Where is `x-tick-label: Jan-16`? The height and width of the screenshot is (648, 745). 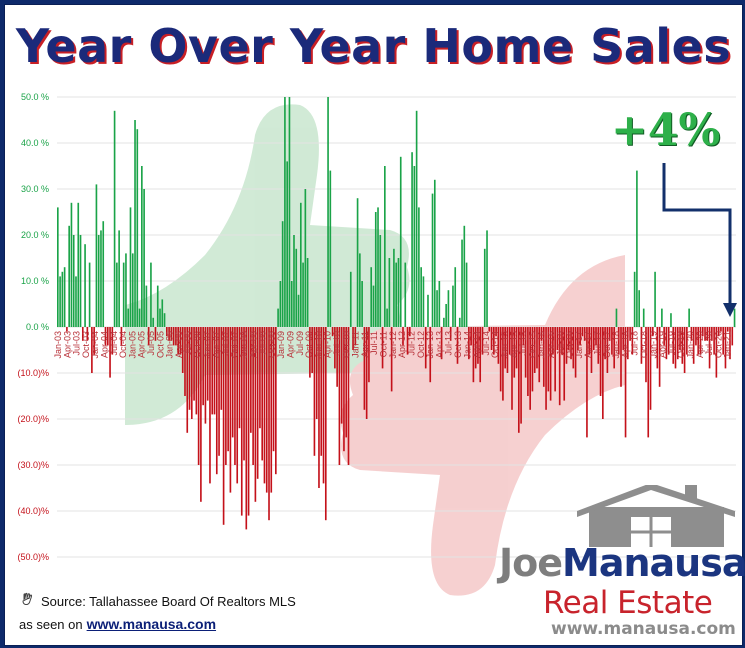
x-tick-label: Jan-16 is located at coordinates (542, 345).